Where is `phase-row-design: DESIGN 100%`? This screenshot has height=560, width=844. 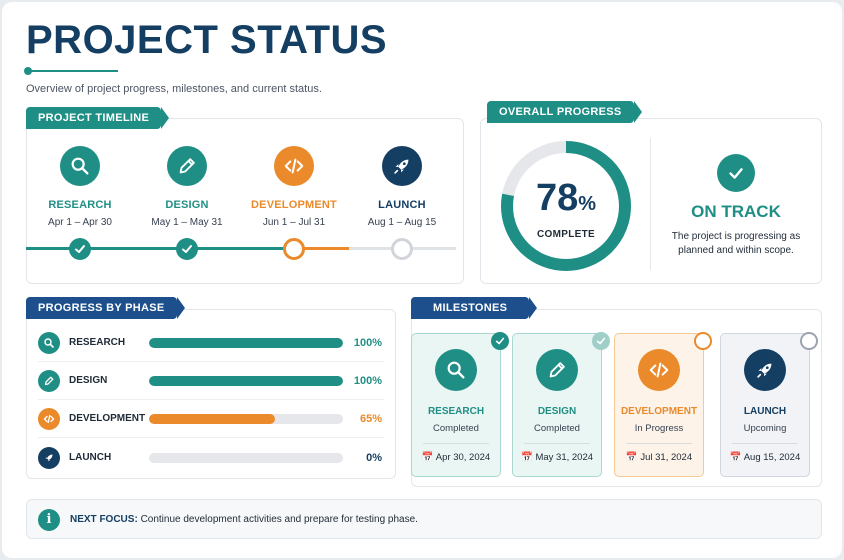 phase-row-design: DESIGN 100% is located at coordinates (211, 382).